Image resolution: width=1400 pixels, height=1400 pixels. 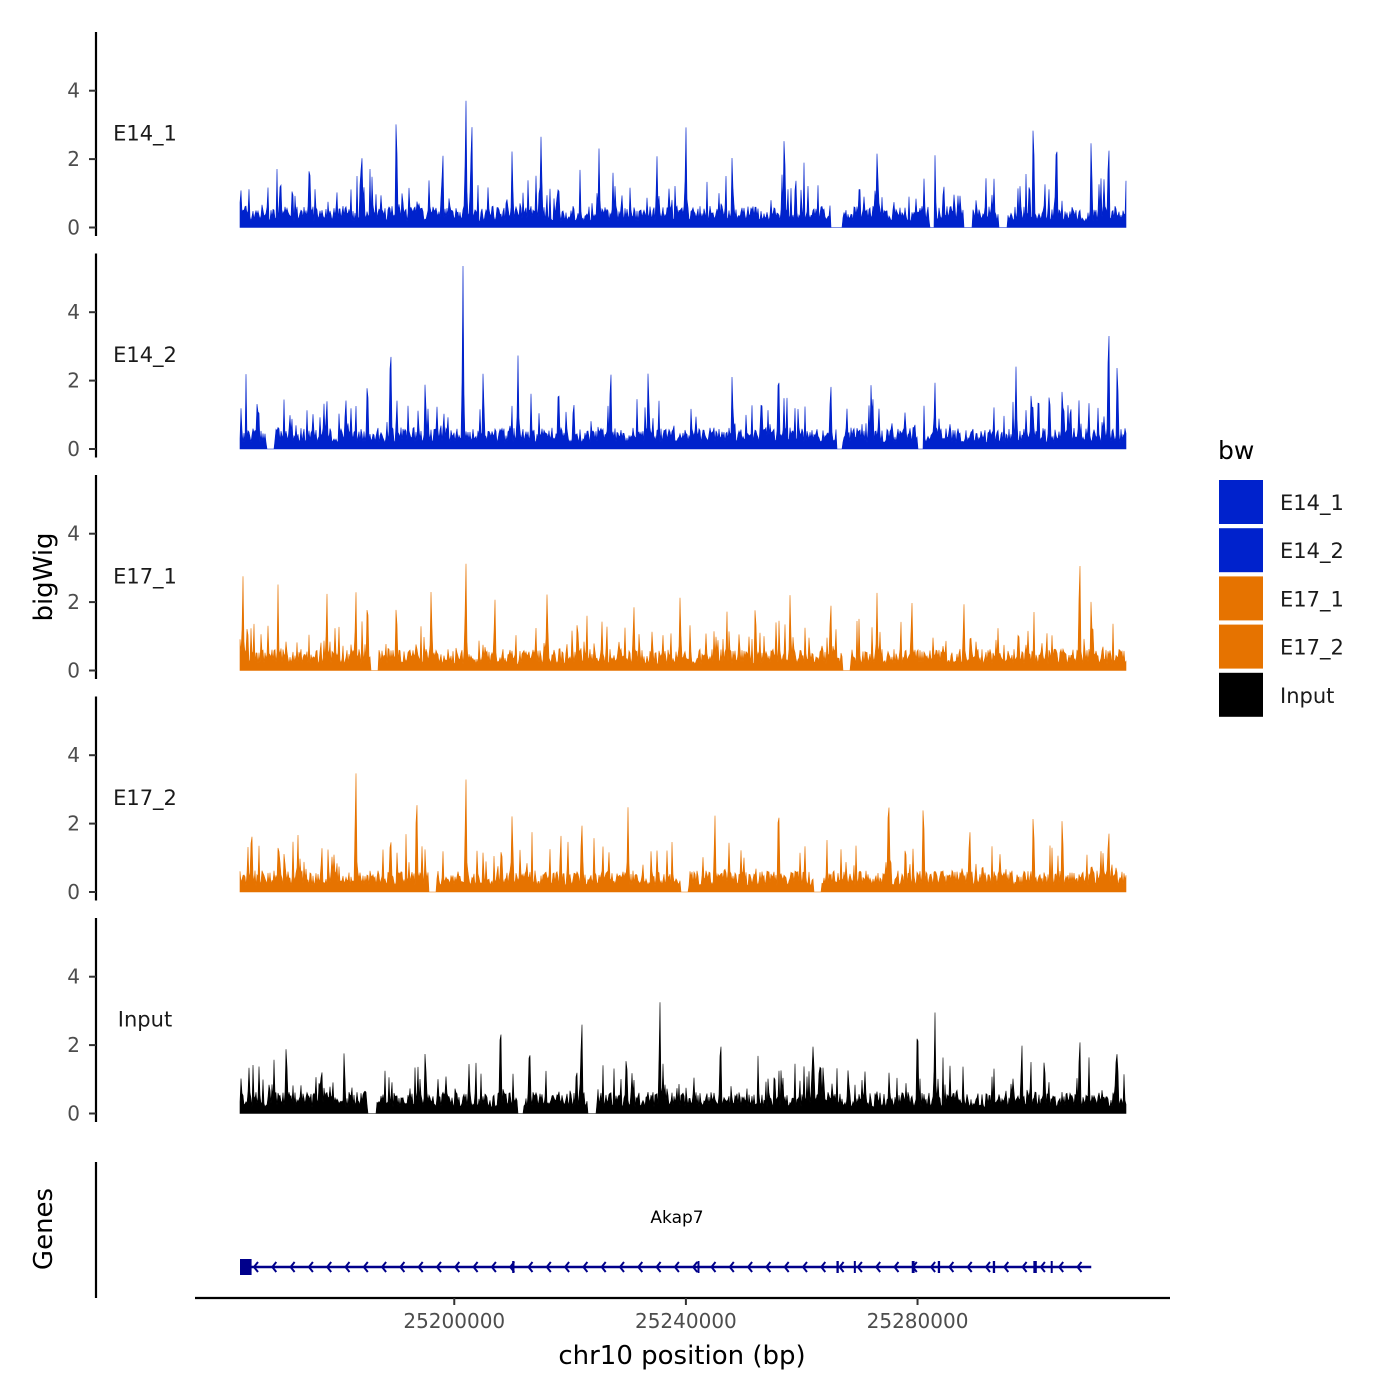 I want to click on x-axis: 25200000 25240000 25280000, so click(x=682, y=1314).